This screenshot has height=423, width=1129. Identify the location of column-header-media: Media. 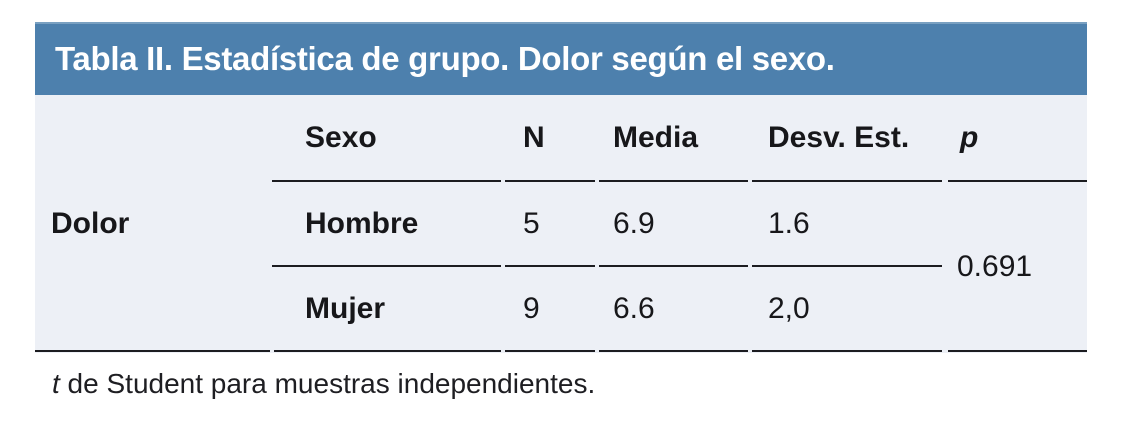
(656, 137).